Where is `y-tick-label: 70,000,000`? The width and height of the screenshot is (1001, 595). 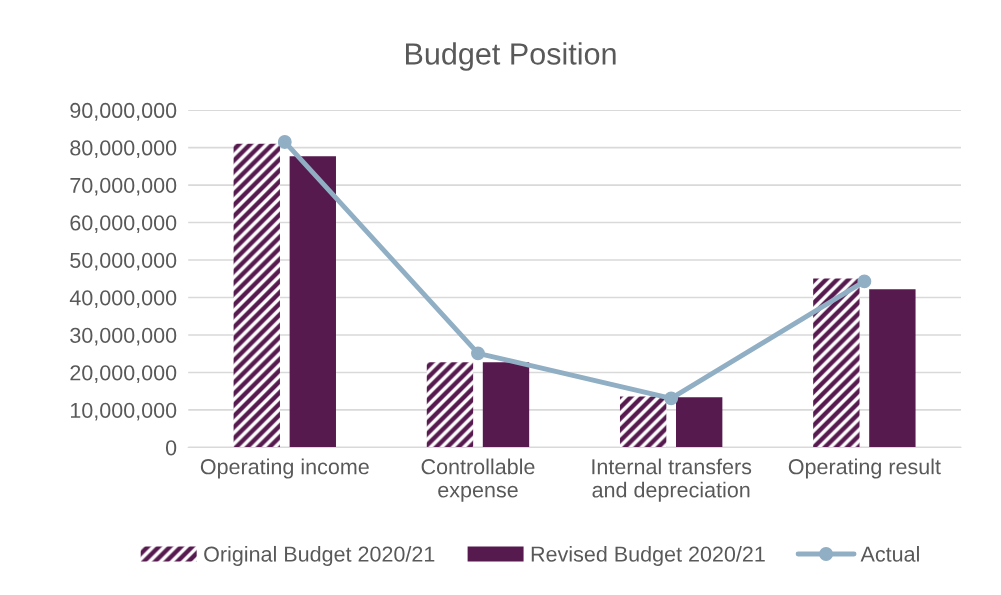
y-tick-label: 70,000,000 is located at coordinates (123, 186).